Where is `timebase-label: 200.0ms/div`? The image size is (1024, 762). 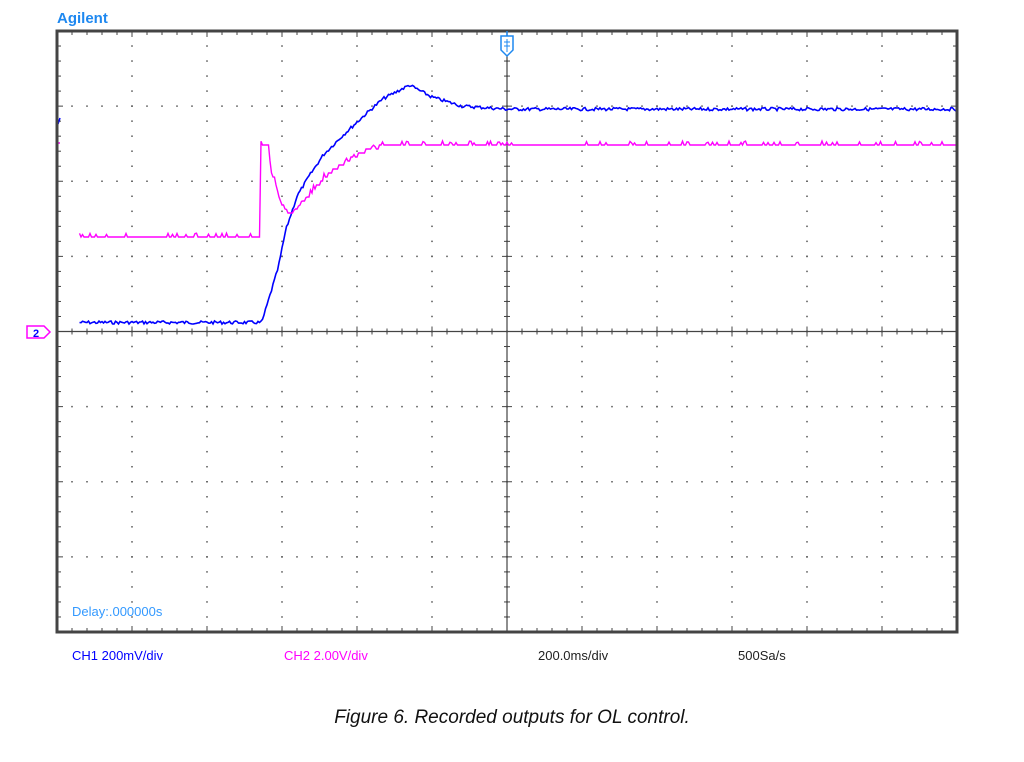
timebase-label: 200.0ms/div is located at coordinates (573, 655).